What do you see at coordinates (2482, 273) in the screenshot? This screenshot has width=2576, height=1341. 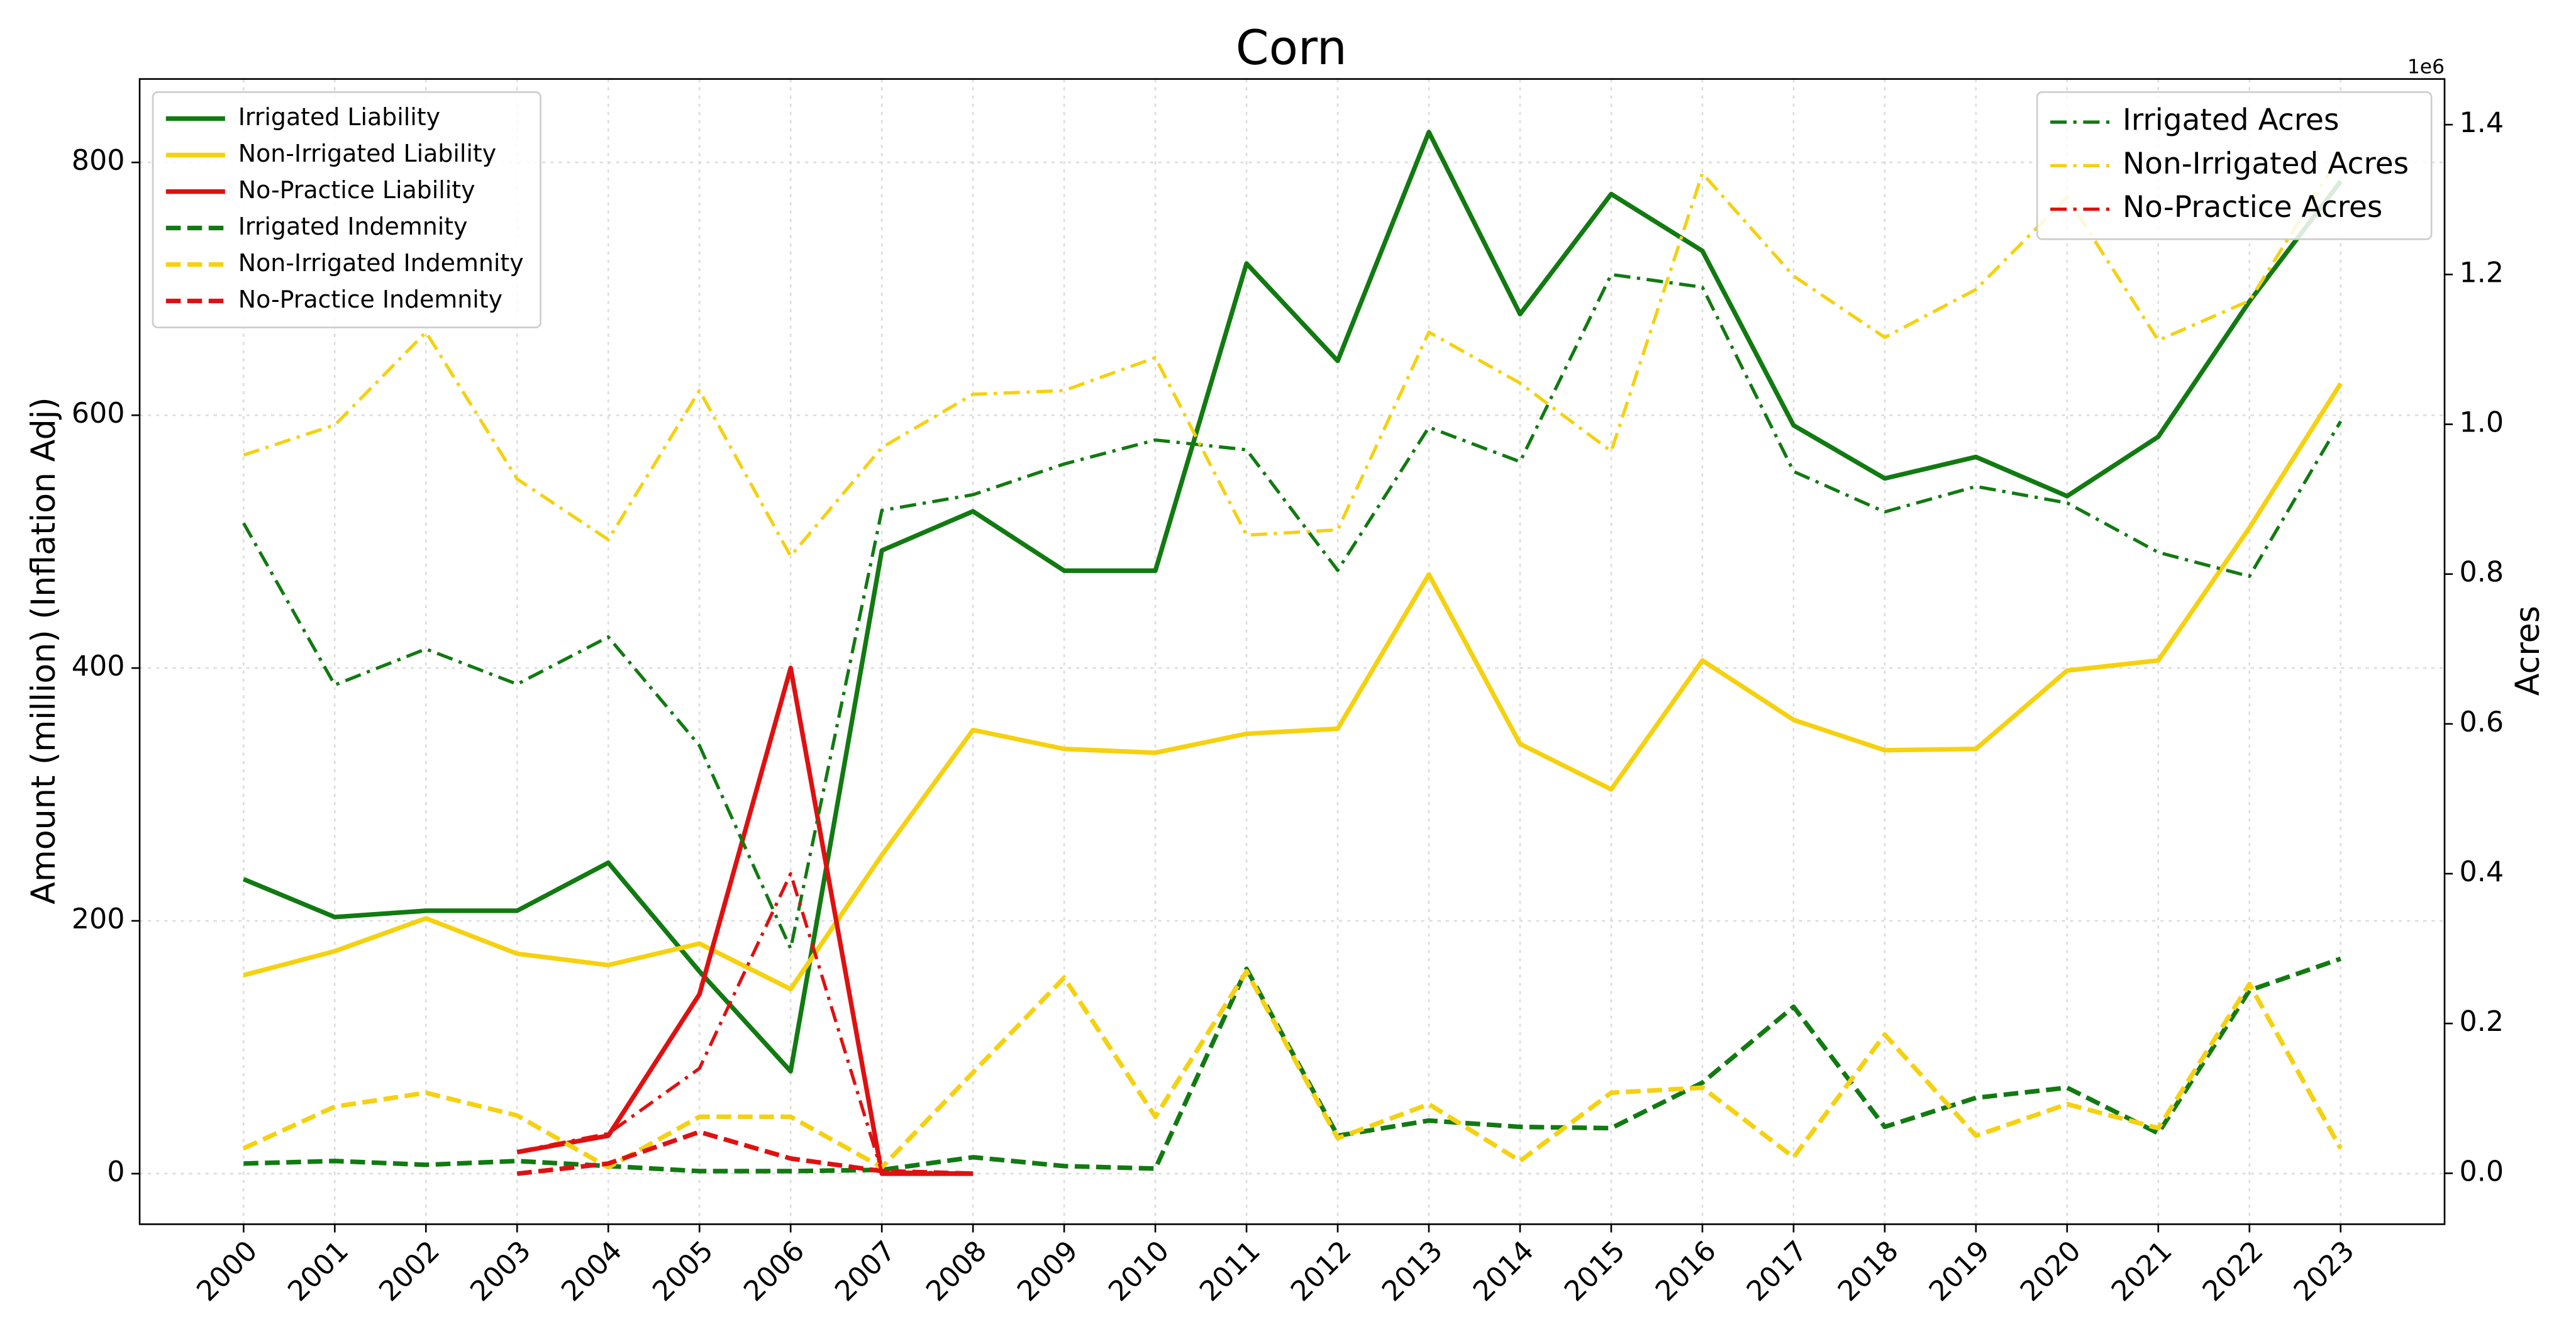 I see `y2-tick-label: 1.2` at bounding box center [2482, 273].